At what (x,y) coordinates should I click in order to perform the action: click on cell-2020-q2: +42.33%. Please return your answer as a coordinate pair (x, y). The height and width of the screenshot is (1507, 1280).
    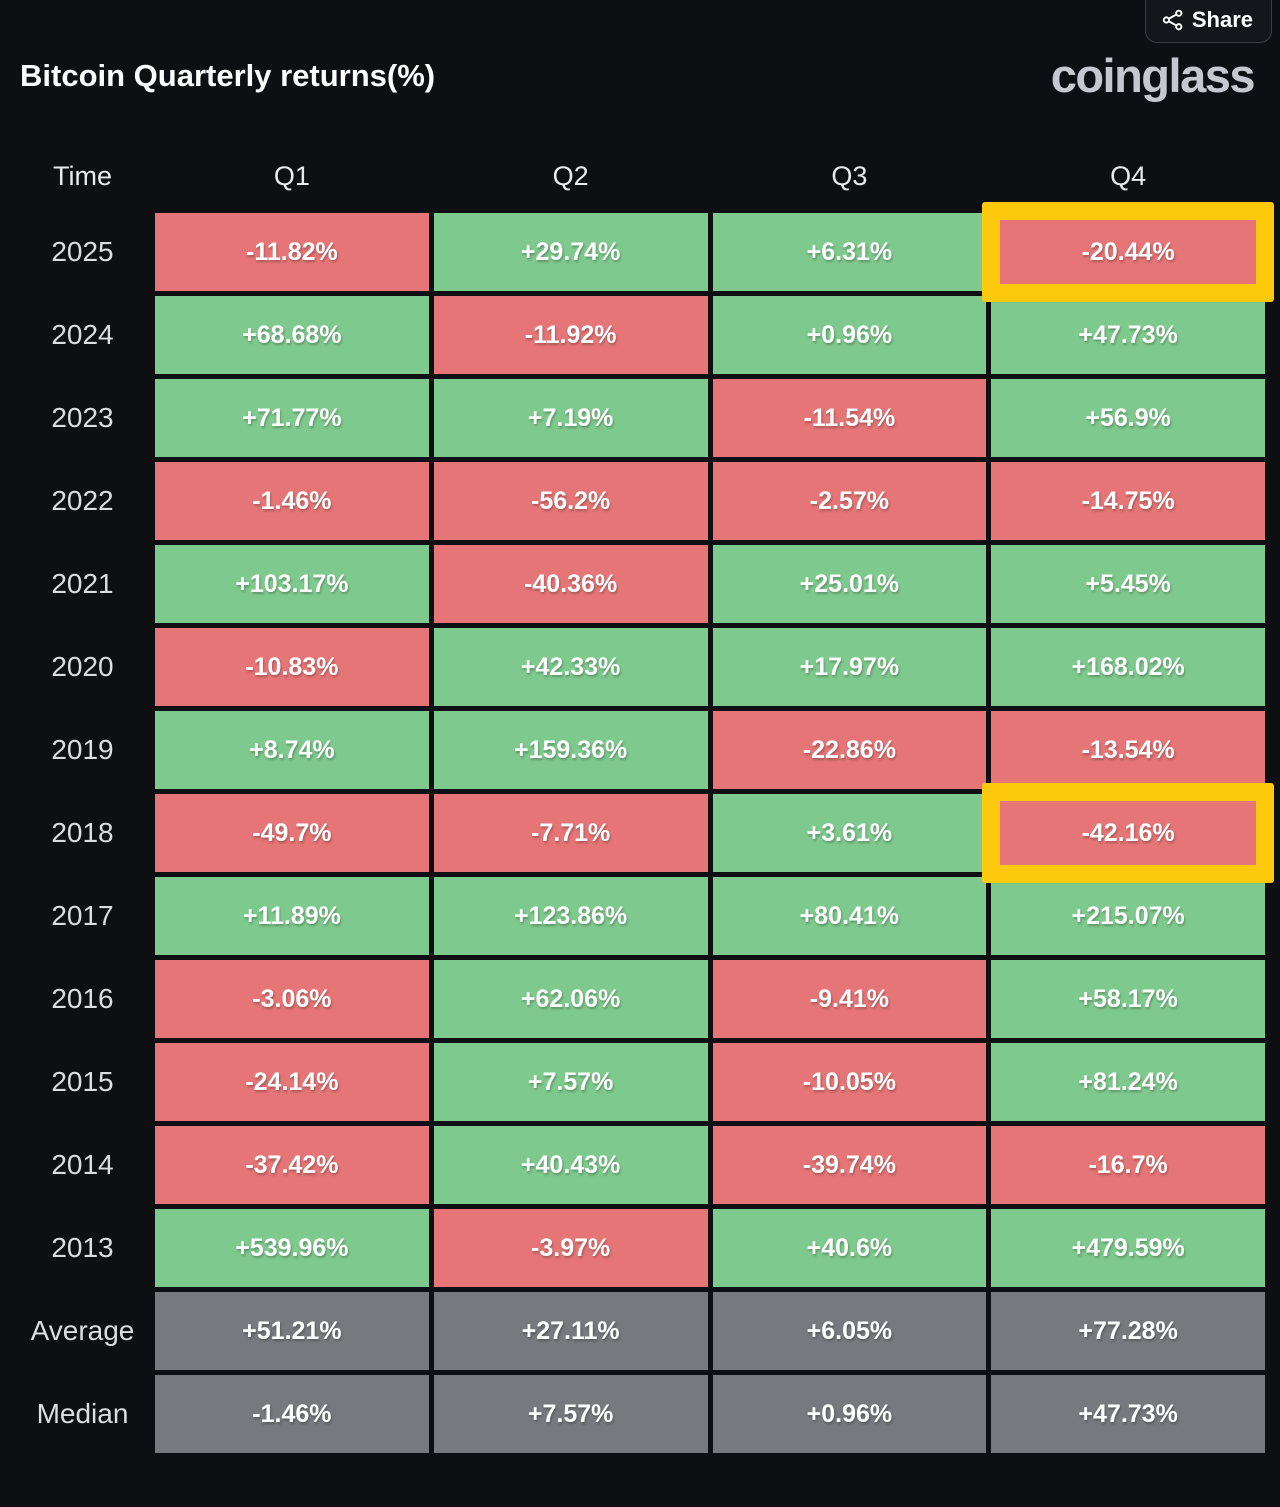
    Looking at the image, I should click on (570, 667).